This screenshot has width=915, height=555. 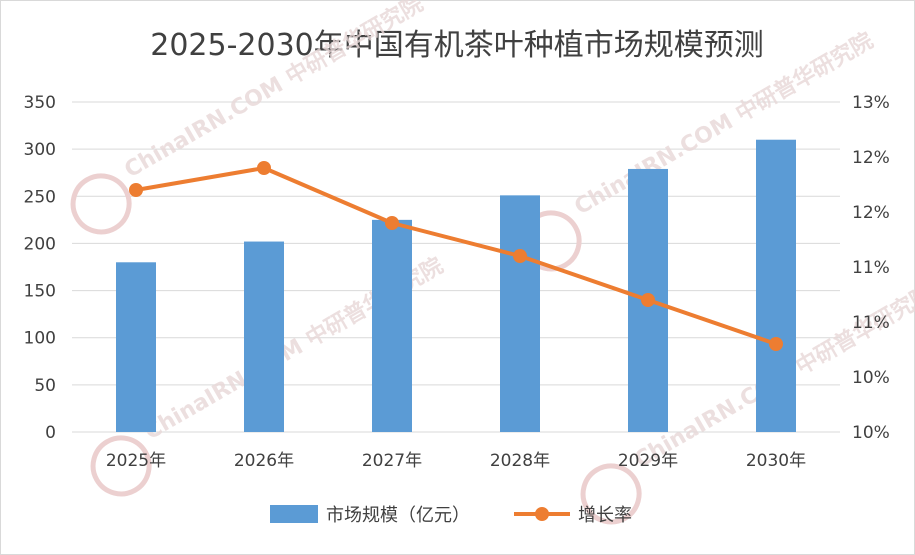 I want to click on x-tick-label: 2030年, so click(x=776, y=461).